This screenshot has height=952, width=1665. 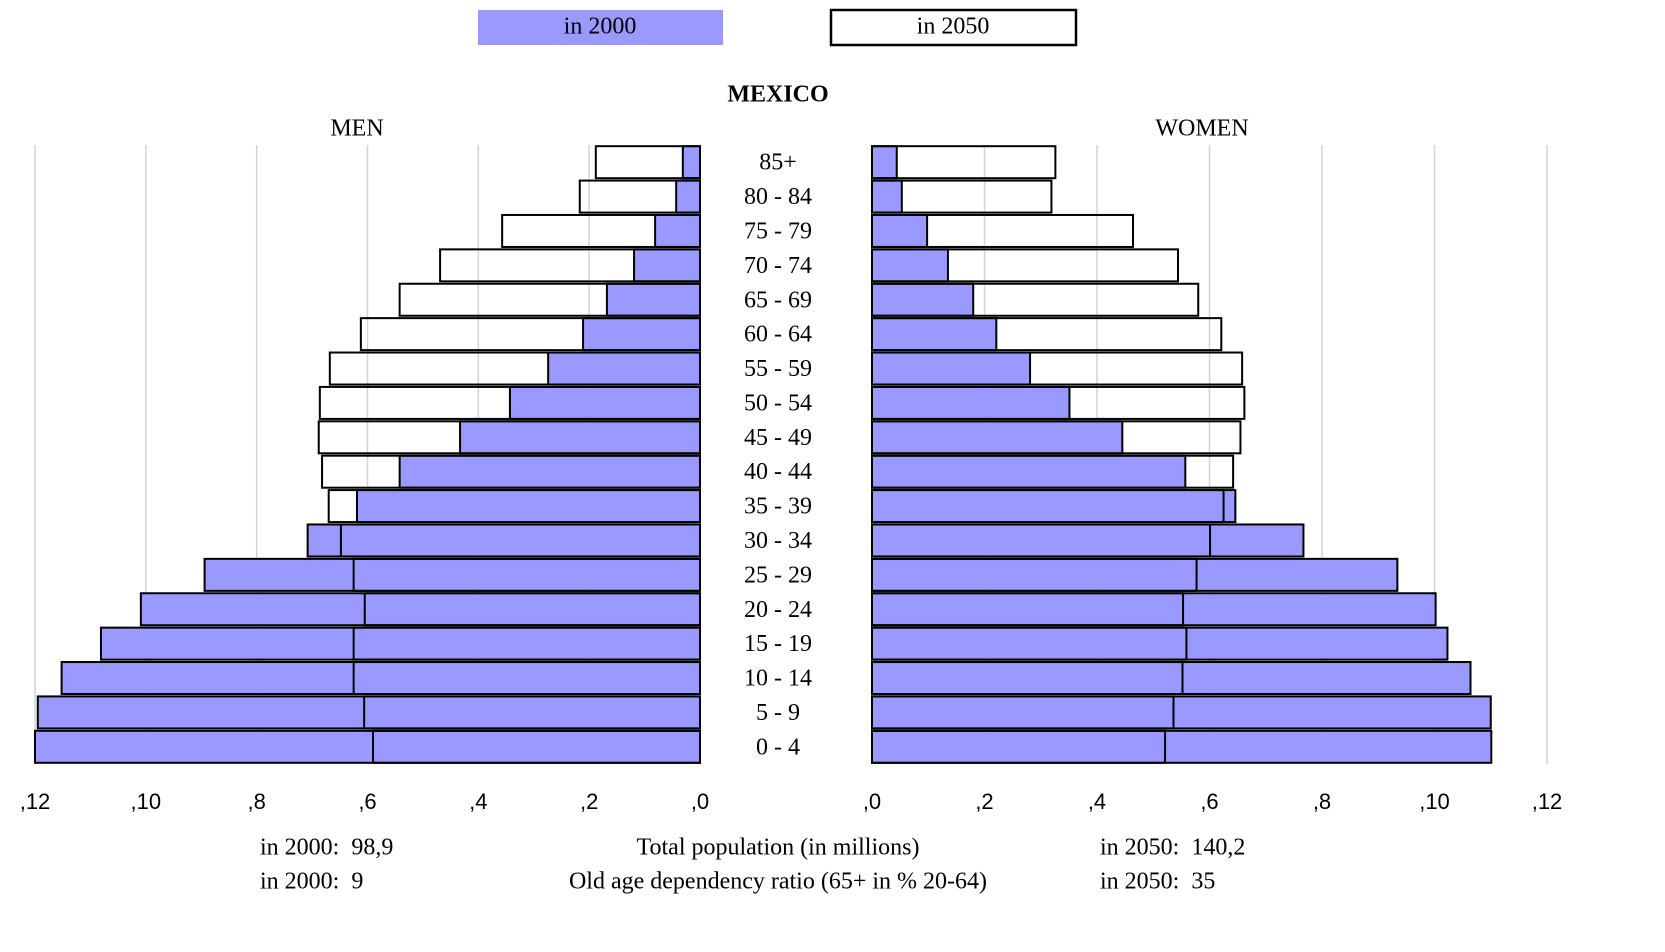 What do you see at coordinates (1172, 848) in the screenshot?
I see `footer-right: in 2050: 140,2` at bounding box center [1172, 848].